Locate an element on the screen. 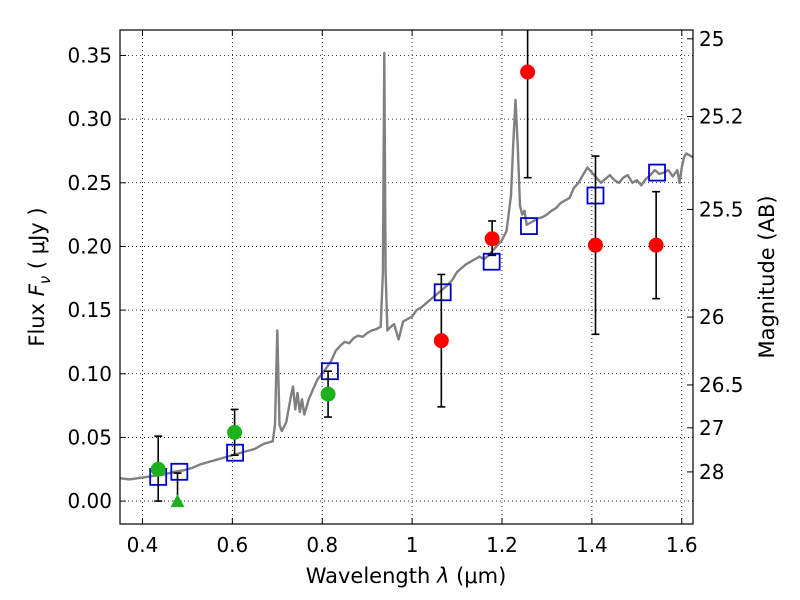 The height and width of the screenshot is (600, 800). y-tick-label: 0.05 is located at coordinates (89, 437).